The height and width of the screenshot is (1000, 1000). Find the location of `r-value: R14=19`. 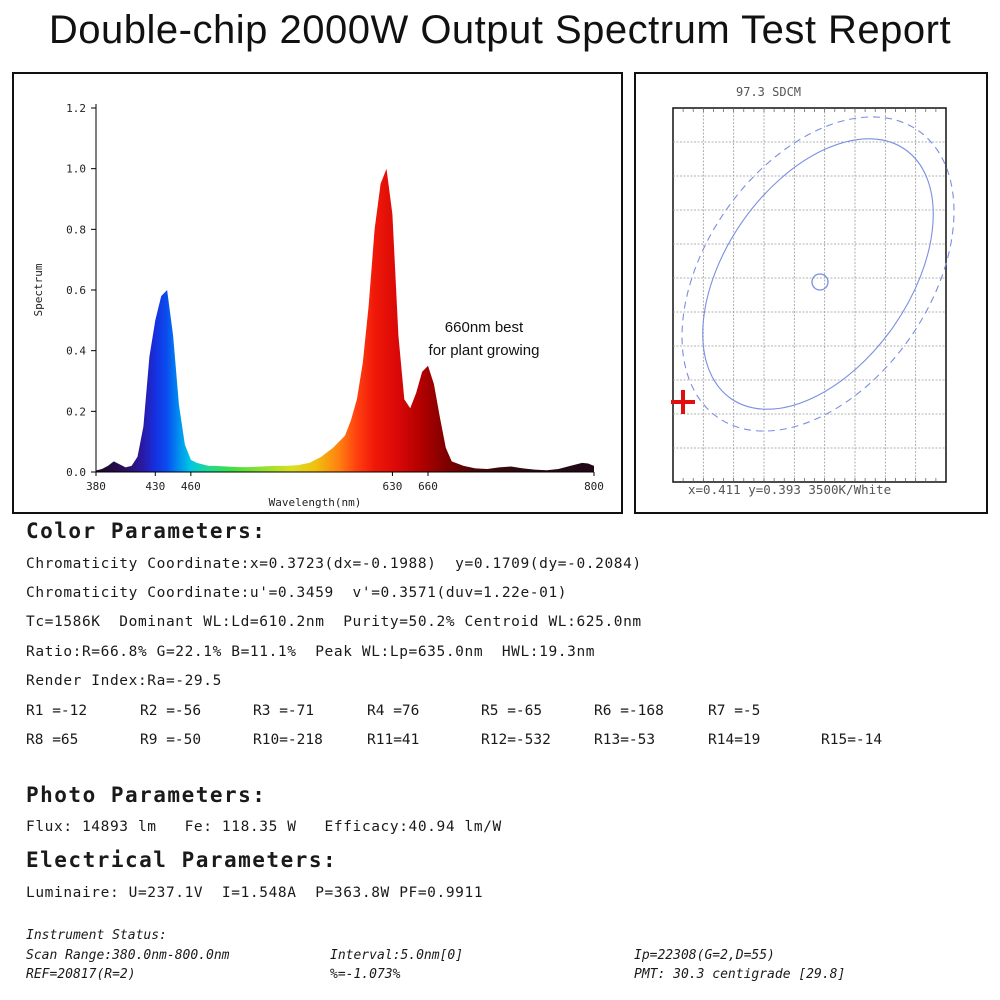

r-value: R14=19 is located at coordinates (734, 740).